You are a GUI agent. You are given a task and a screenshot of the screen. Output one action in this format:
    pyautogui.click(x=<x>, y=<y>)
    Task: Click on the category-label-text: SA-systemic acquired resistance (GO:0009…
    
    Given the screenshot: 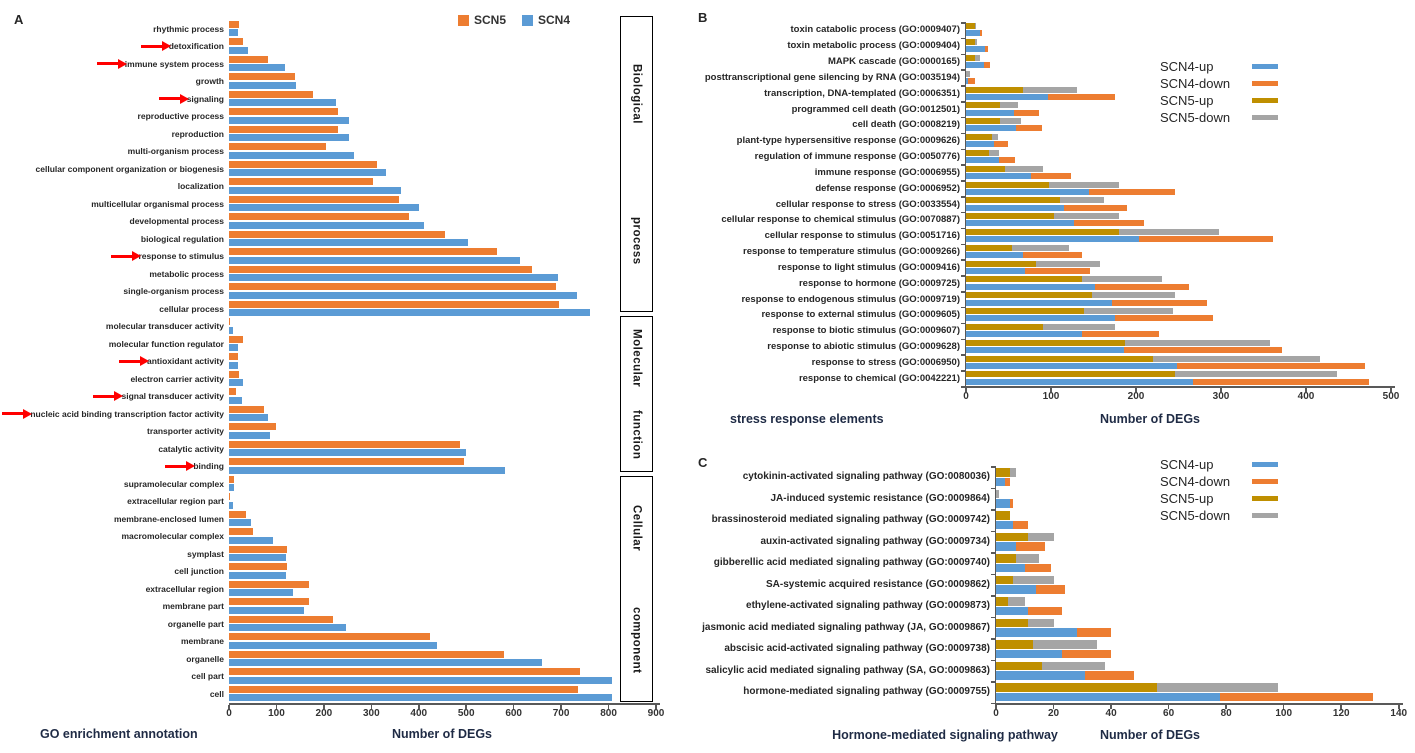 What is the action you would take?
    pyautogui.click(x=878, y=584)
    